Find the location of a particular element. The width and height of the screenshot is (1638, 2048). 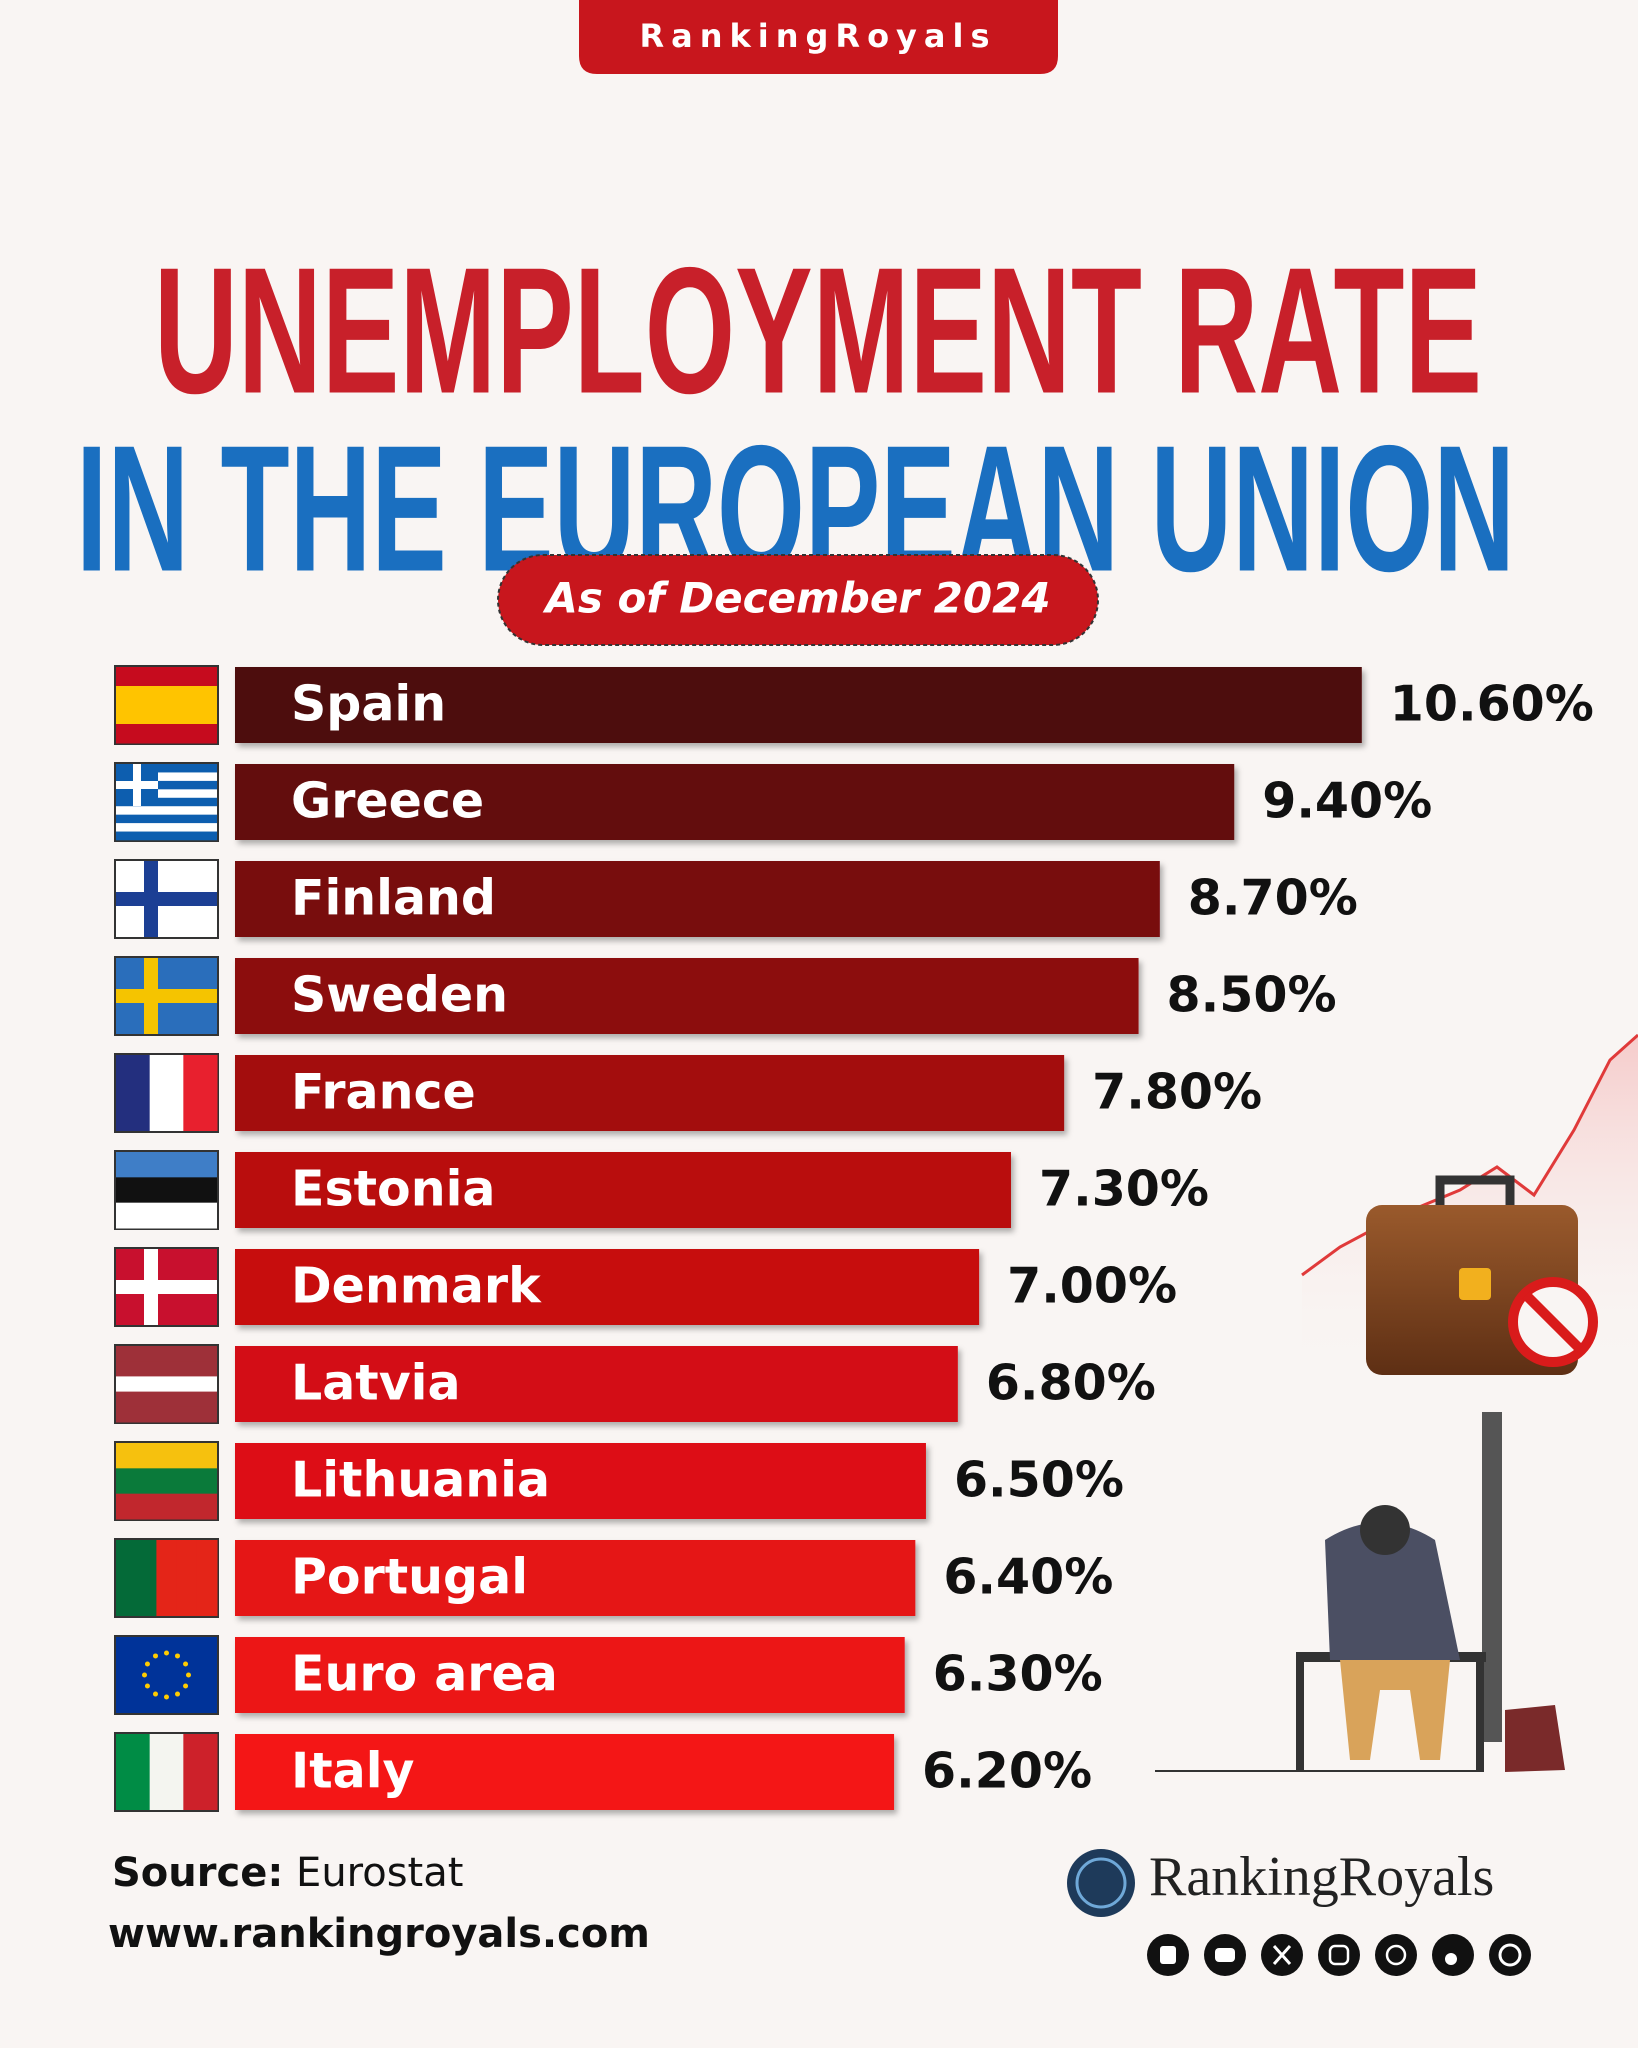

value-label: 10.60% is located at coordinates (1492, 704).